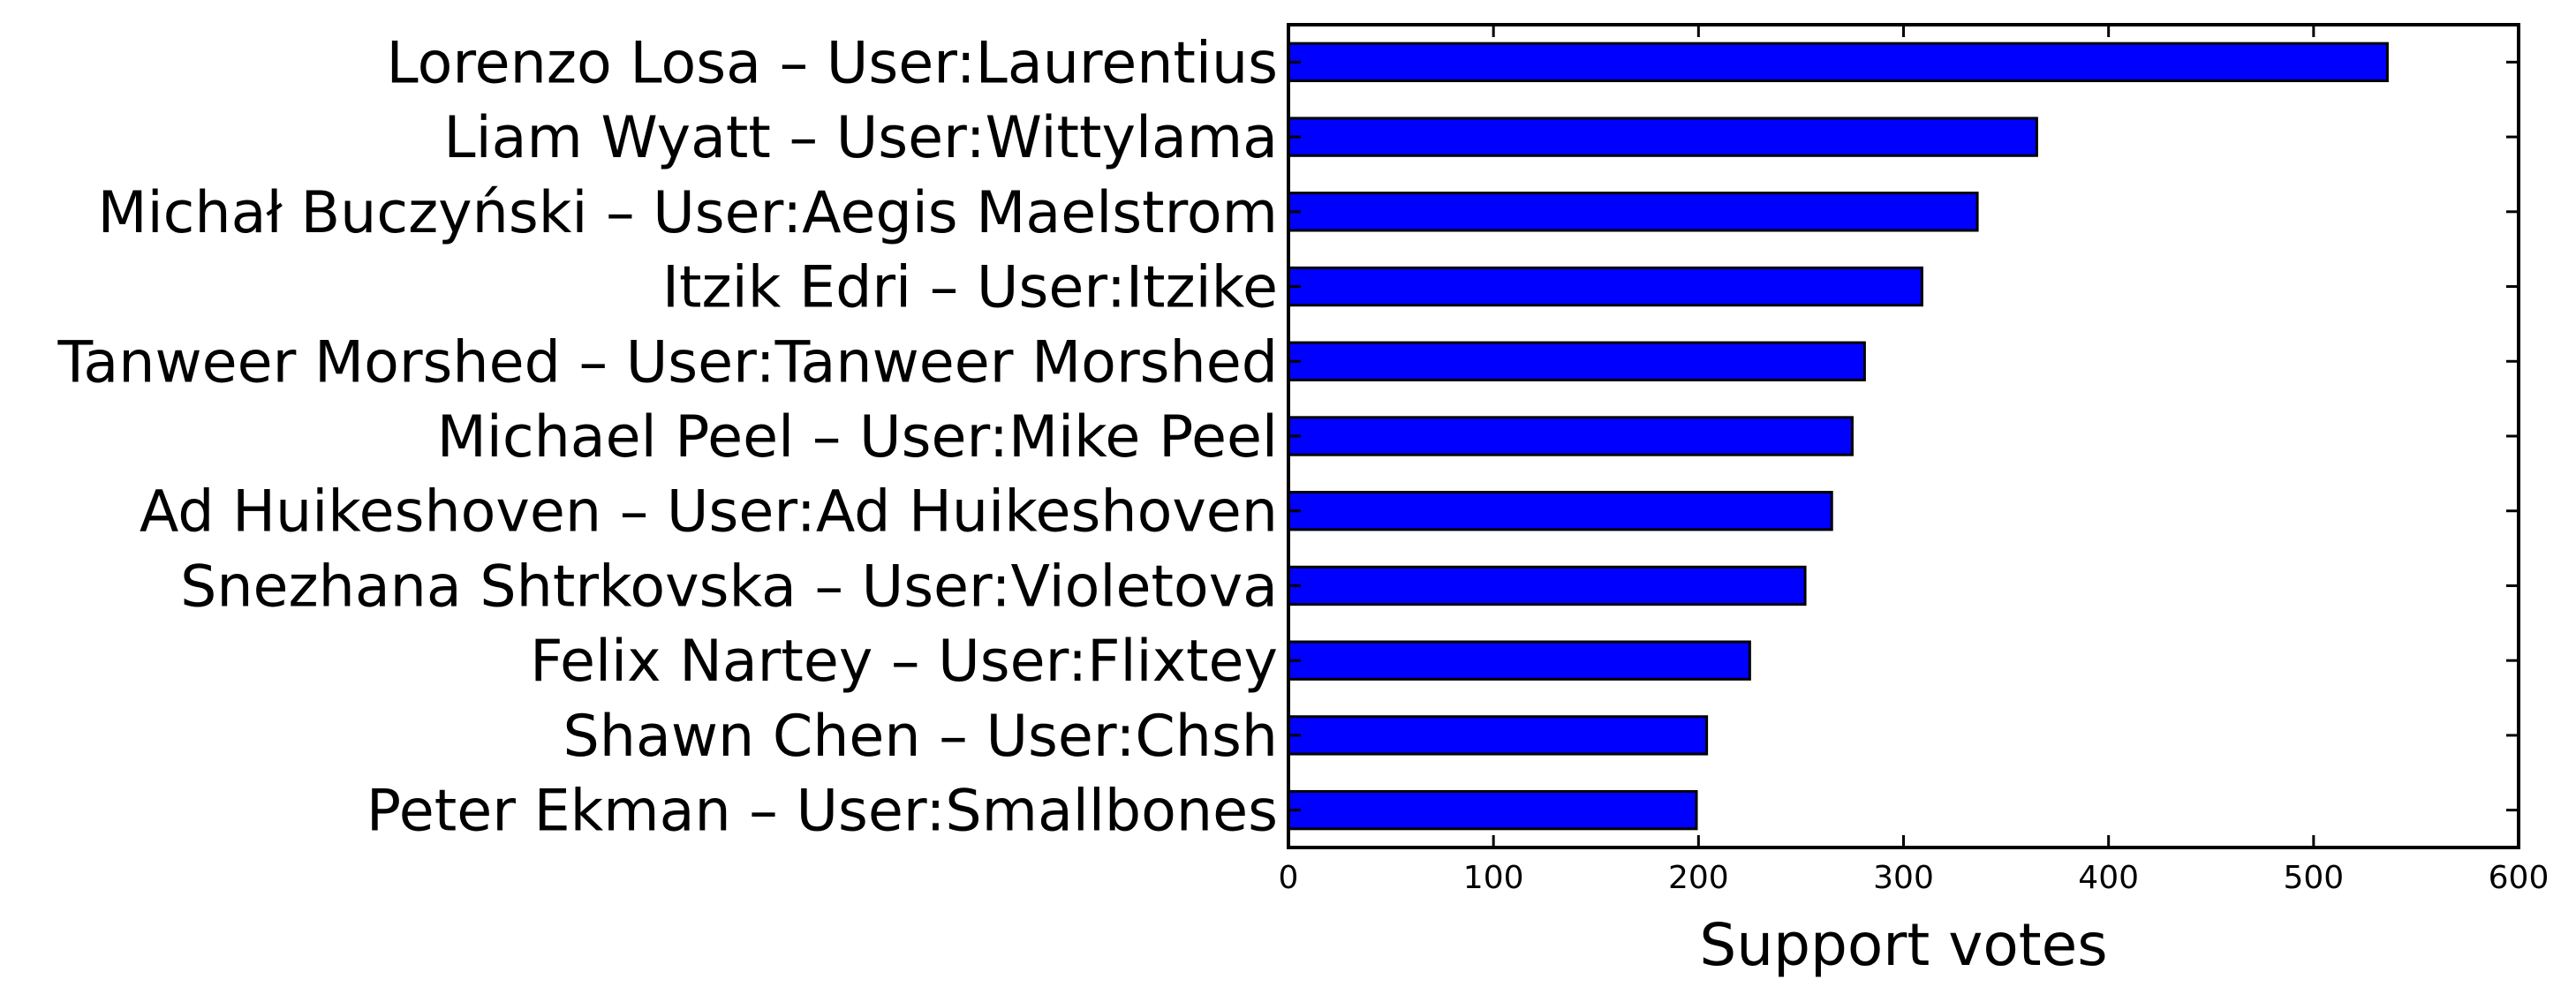 The width and height of the screenshot is (2576, 1002). I want to click on category-label-2: Michał Buczyński – User:Aegis Maelstrom, so click(688, 213).